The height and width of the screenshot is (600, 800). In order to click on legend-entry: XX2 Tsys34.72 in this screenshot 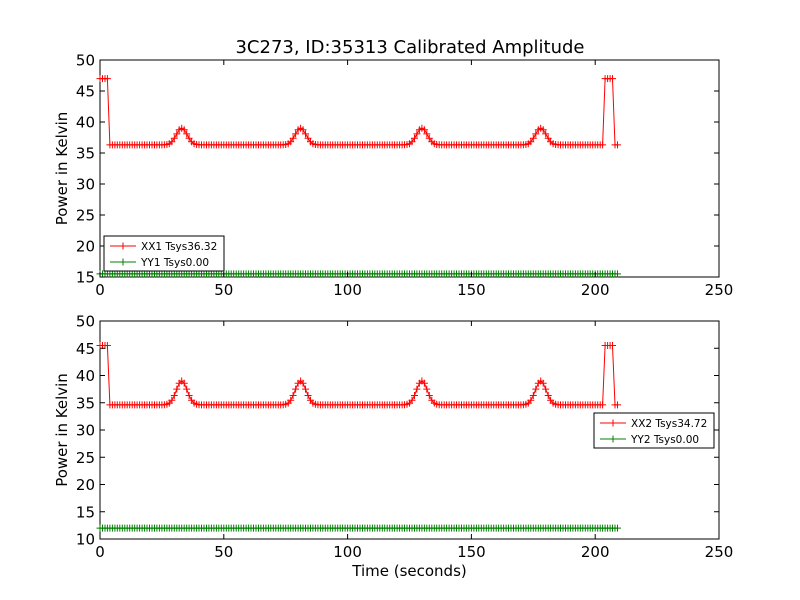, I will do `click(653, 424)`.